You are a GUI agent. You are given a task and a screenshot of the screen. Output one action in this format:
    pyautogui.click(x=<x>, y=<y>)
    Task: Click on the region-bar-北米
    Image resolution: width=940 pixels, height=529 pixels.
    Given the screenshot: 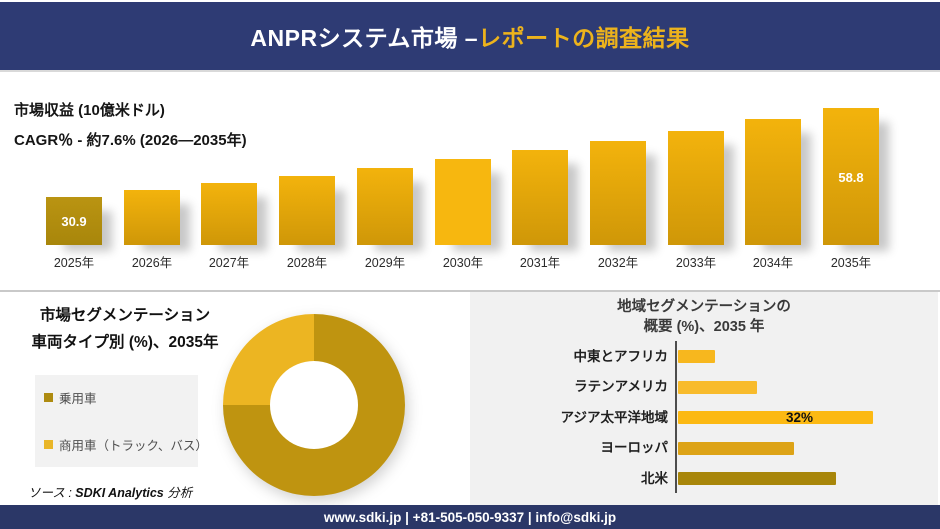 What is the action you would take?
    pyautogui.click(x=757, y=478)
    